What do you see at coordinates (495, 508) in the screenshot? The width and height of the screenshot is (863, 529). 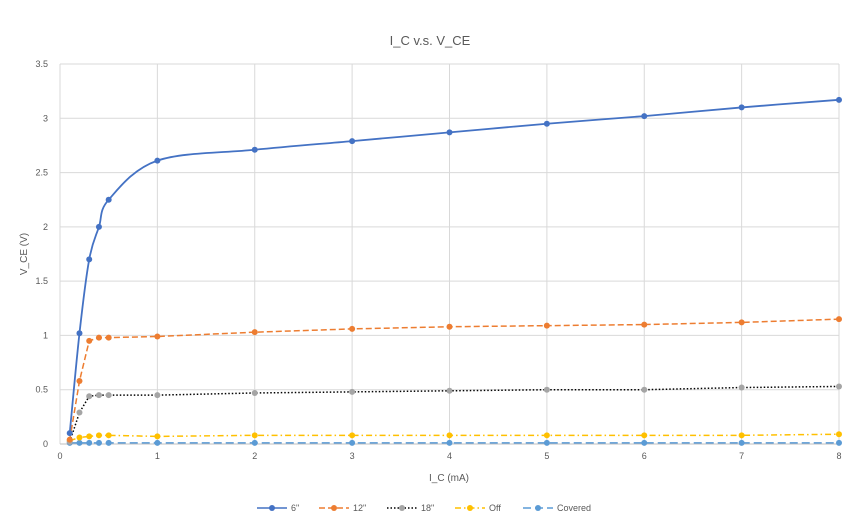 I see `legend-label: Off` at bounding box center [495, 508].